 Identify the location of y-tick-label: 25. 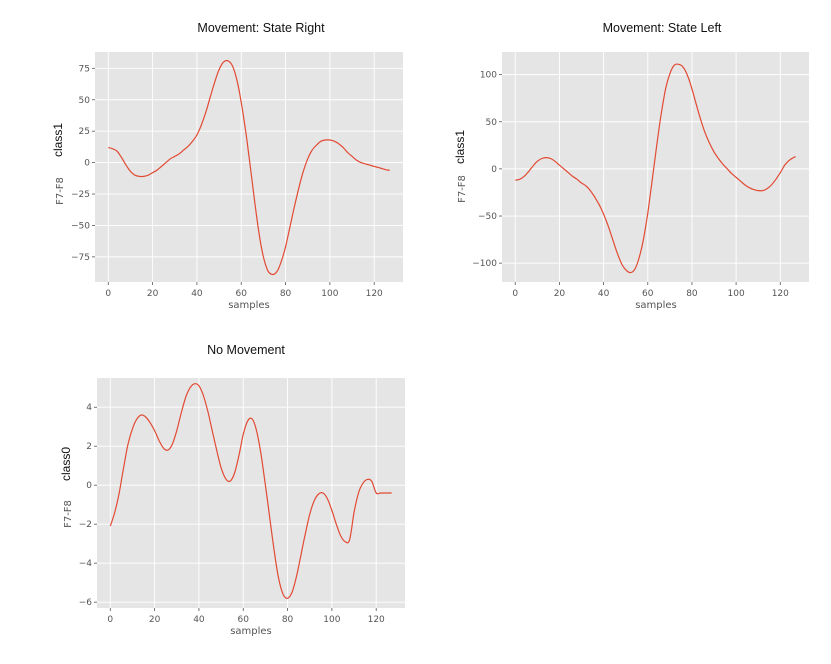
(84, 132).